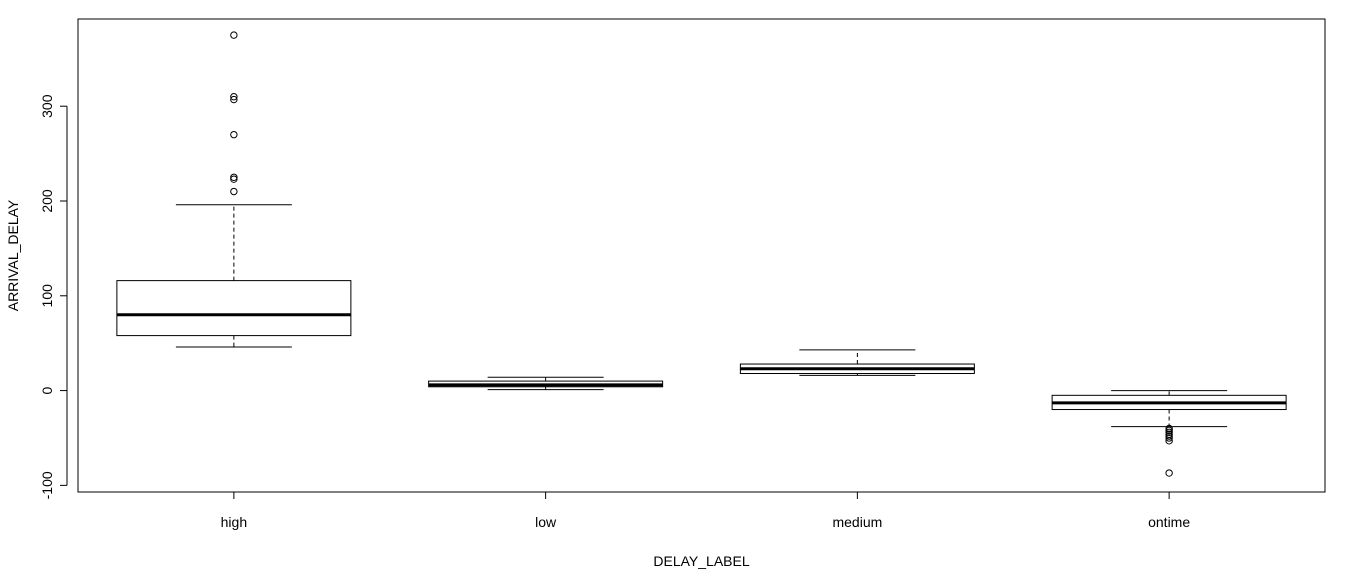 The height and width of the screenshot is (579, 1353). Describe the element at coordinates (1169, 522) in the screenshot. I see `x-tick-label: ontime` at that location.